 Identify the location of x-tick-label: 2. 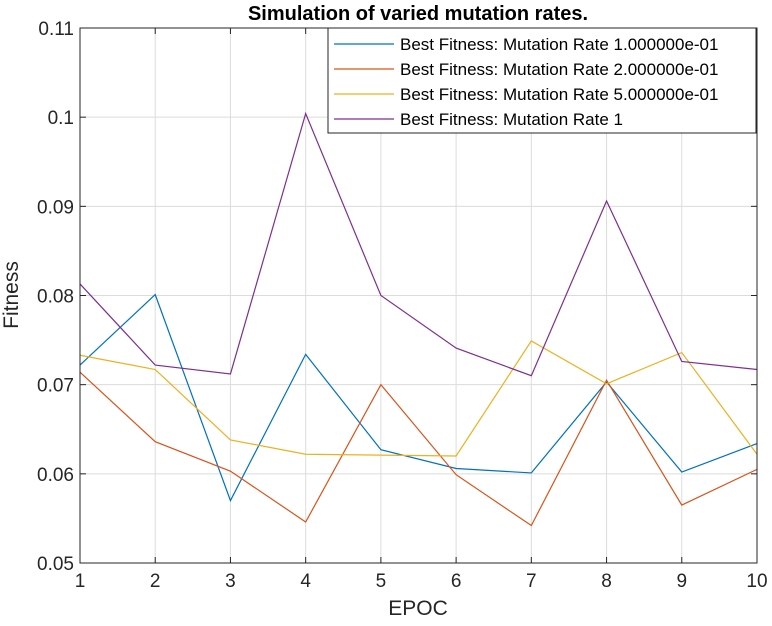
(155, 581).